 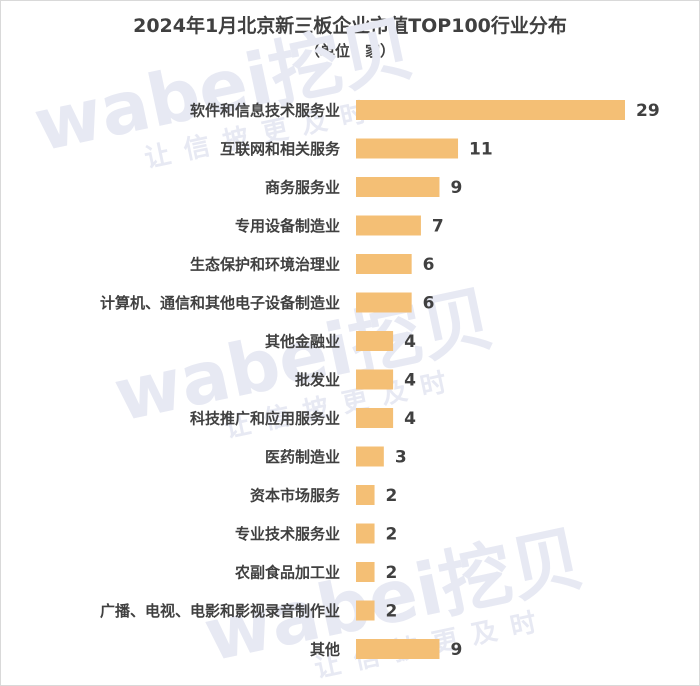 I want to click on value-label: 7, so click(x=438, y=227).